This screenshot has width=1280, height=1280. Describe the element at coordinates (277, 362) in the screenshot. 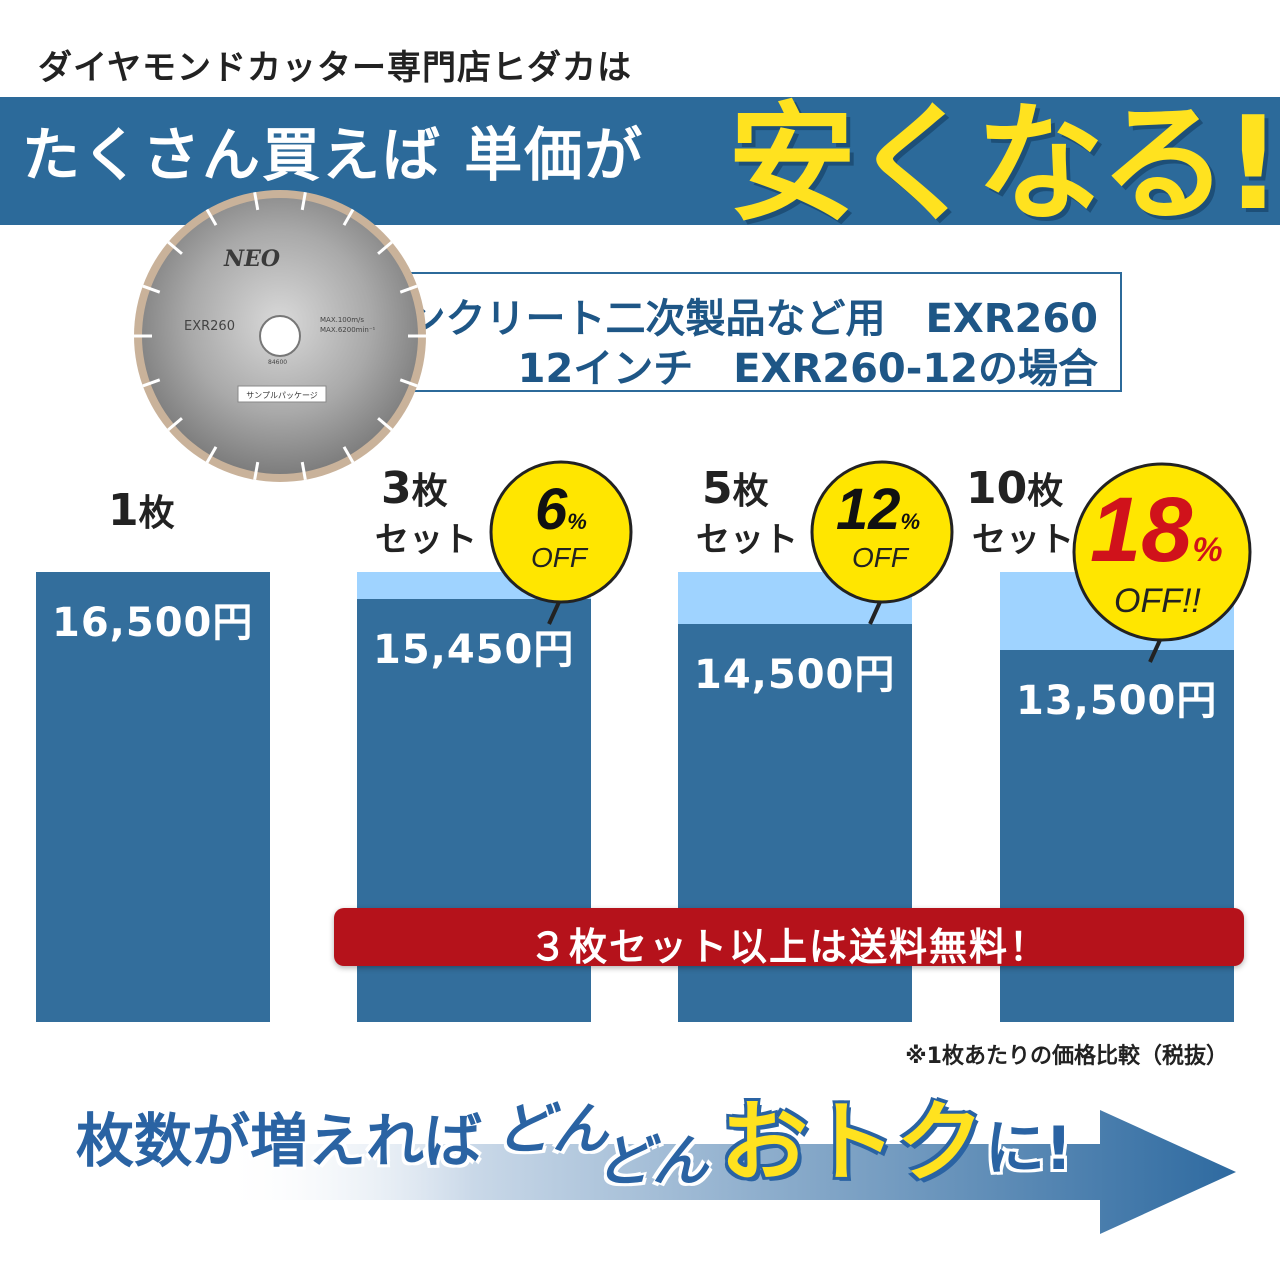

I see `blade-code: 84600` at that location.